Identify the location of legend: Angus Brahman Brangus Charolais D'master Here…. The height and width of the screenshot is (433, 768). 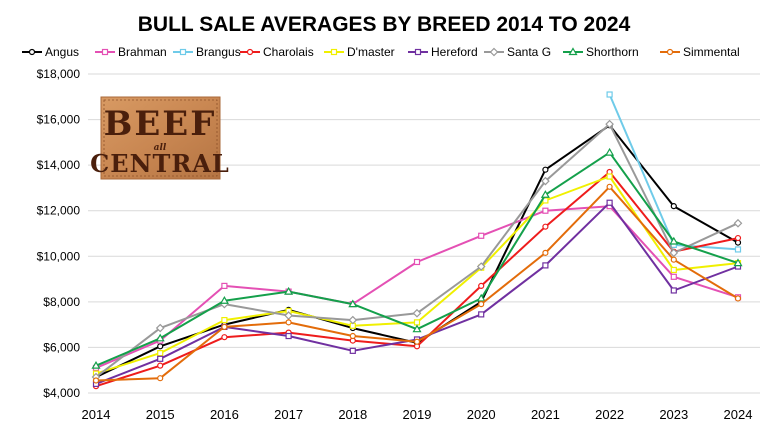
(381, 52).